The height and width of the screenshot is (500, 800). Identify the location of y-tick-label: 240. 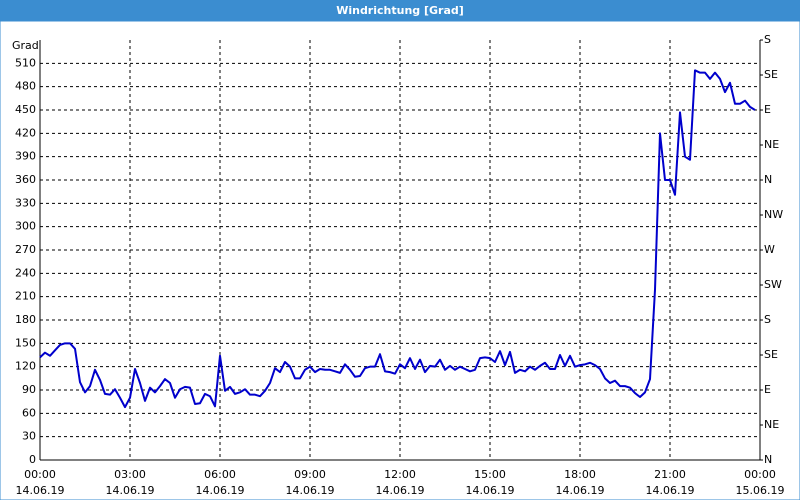
(25, 272).